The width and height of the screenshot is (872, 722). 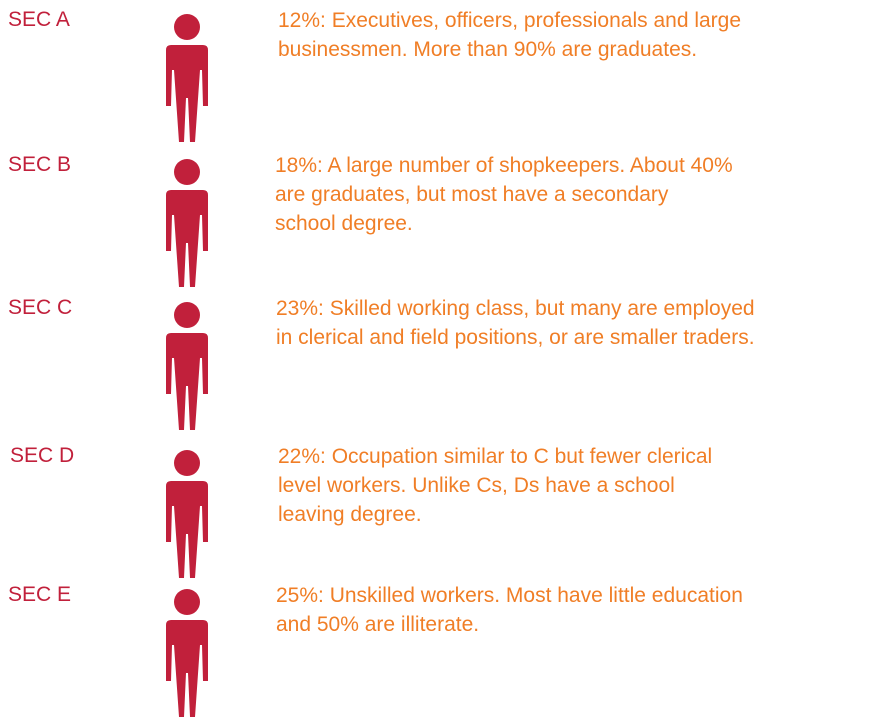 What do you see at coordinates (472, 194) in the screenshot?
I see `description-line: are graduates, but most have a secondary` at bounding box center [472, 194].